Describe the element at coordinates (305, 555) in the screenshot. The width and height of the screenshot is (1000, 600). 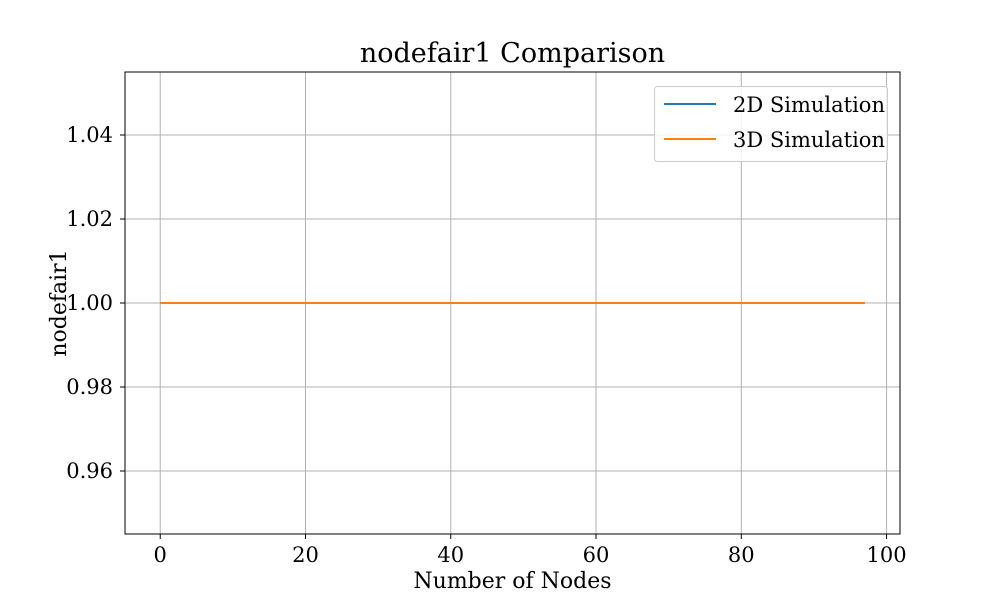
I see `x-tick-label: 20` at that location.